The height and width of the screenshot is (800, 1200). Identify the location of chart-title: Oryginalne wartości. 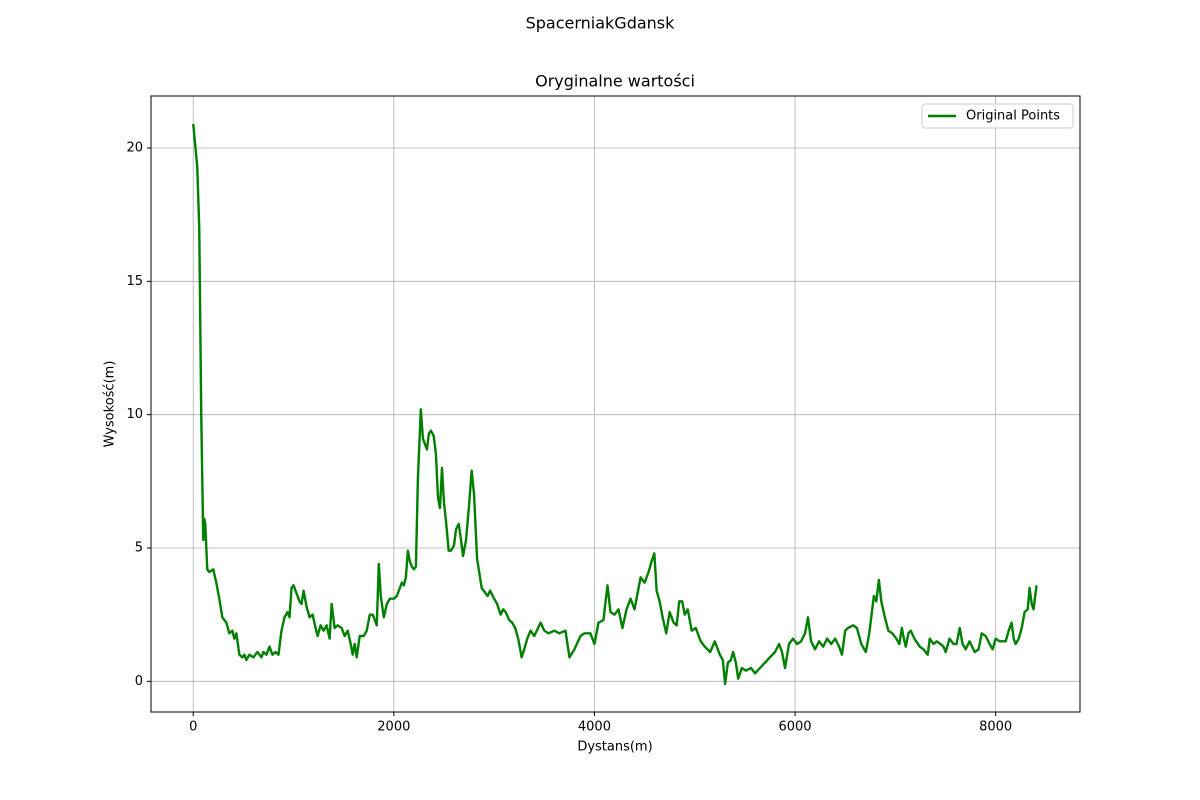
(615, 81).